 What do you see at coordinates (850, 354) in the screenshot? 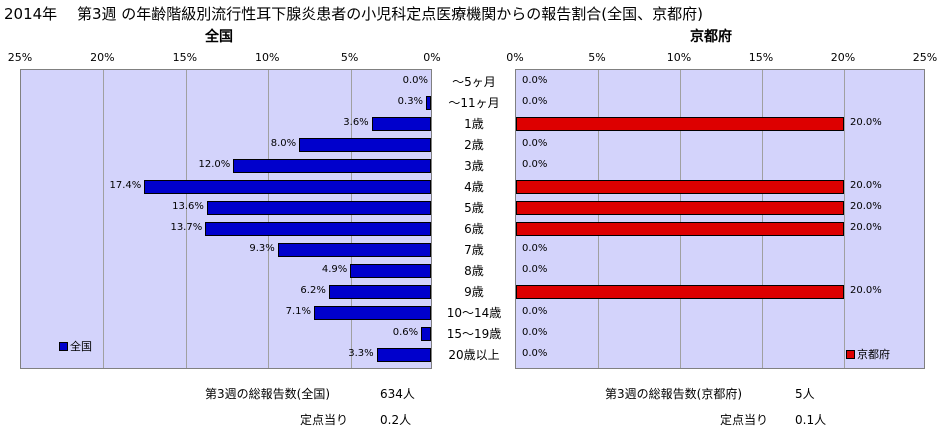
I see `kyoto-legend-swatch` at bounding box center [850, 354].